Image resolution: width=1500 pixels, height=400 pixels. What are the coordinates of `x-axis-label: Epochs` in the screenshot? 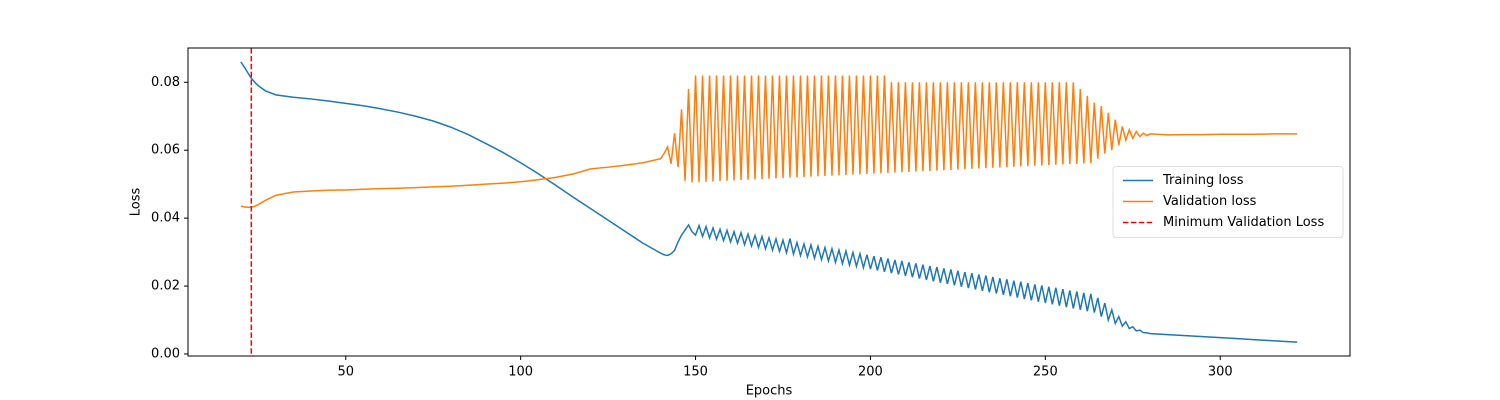 It's located at (769, 391).